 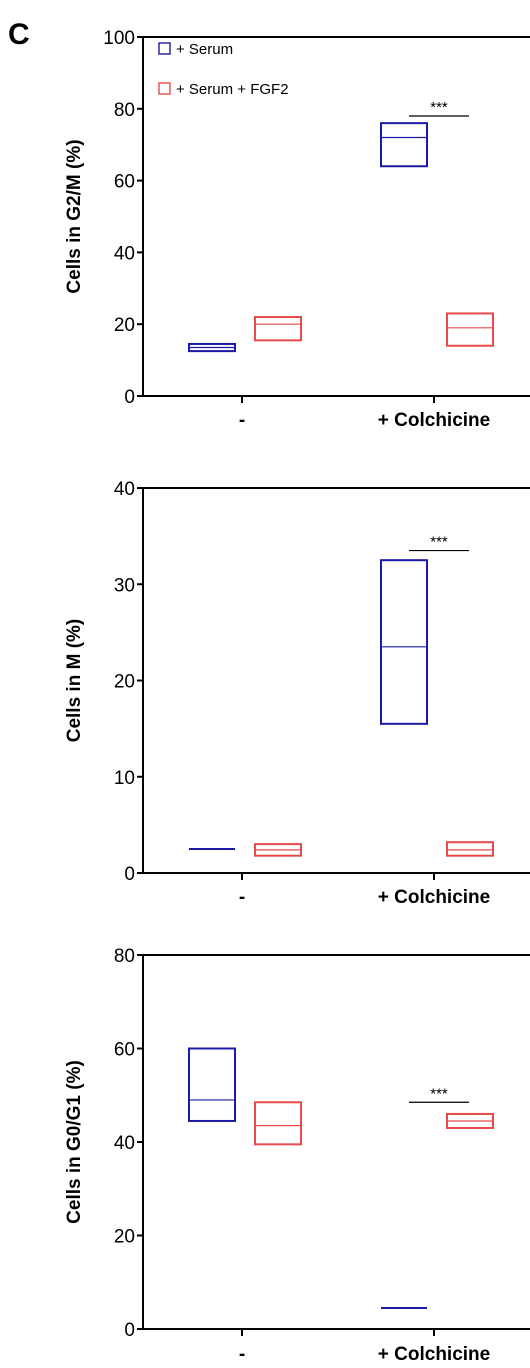 I want to click on legend-swatch-serum, so click(x=164, y=48).